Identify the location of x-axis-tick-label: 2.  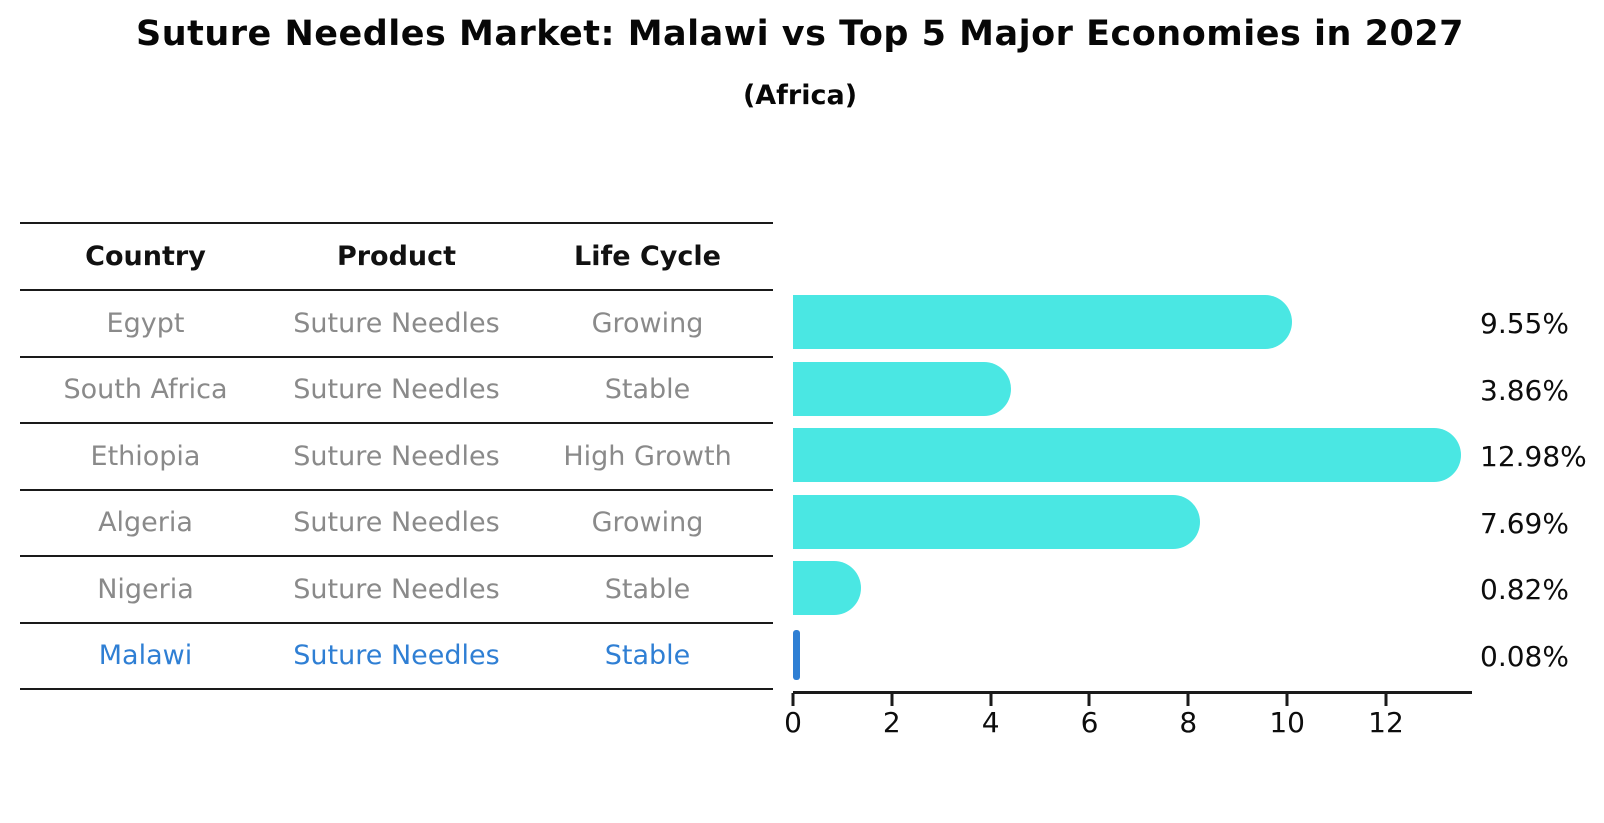
(891, 722).